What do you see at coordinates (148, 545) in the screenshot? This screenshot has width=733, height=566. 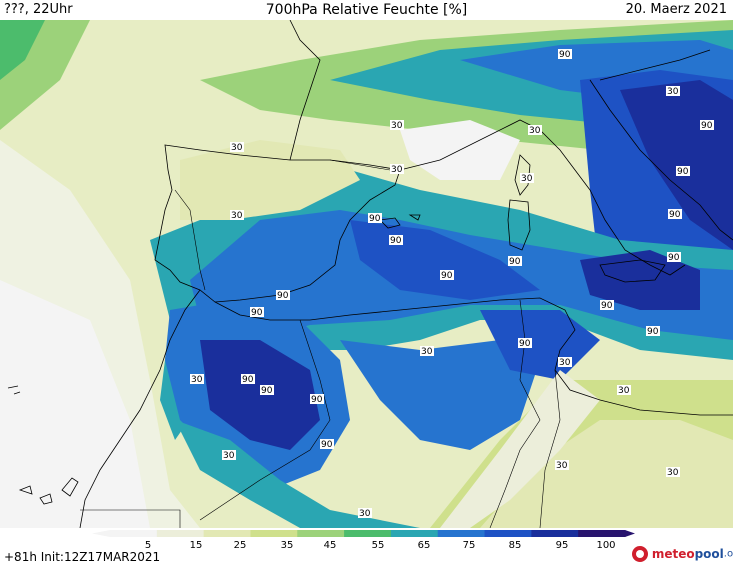 I see `colorbar-tick-label: 5` at bounding box center [148, 545].